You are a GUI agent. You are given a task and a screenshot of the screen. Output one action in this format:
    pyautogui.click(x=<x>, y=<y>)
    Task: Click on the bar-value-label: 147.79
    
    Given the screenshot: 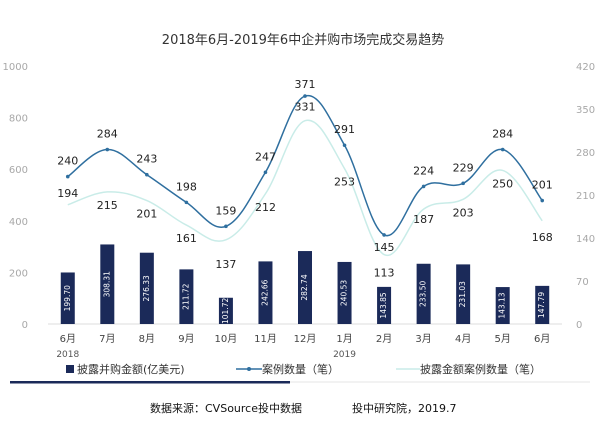 What is the action you would take?
    pyautogui.click(x=541, y=305)
    